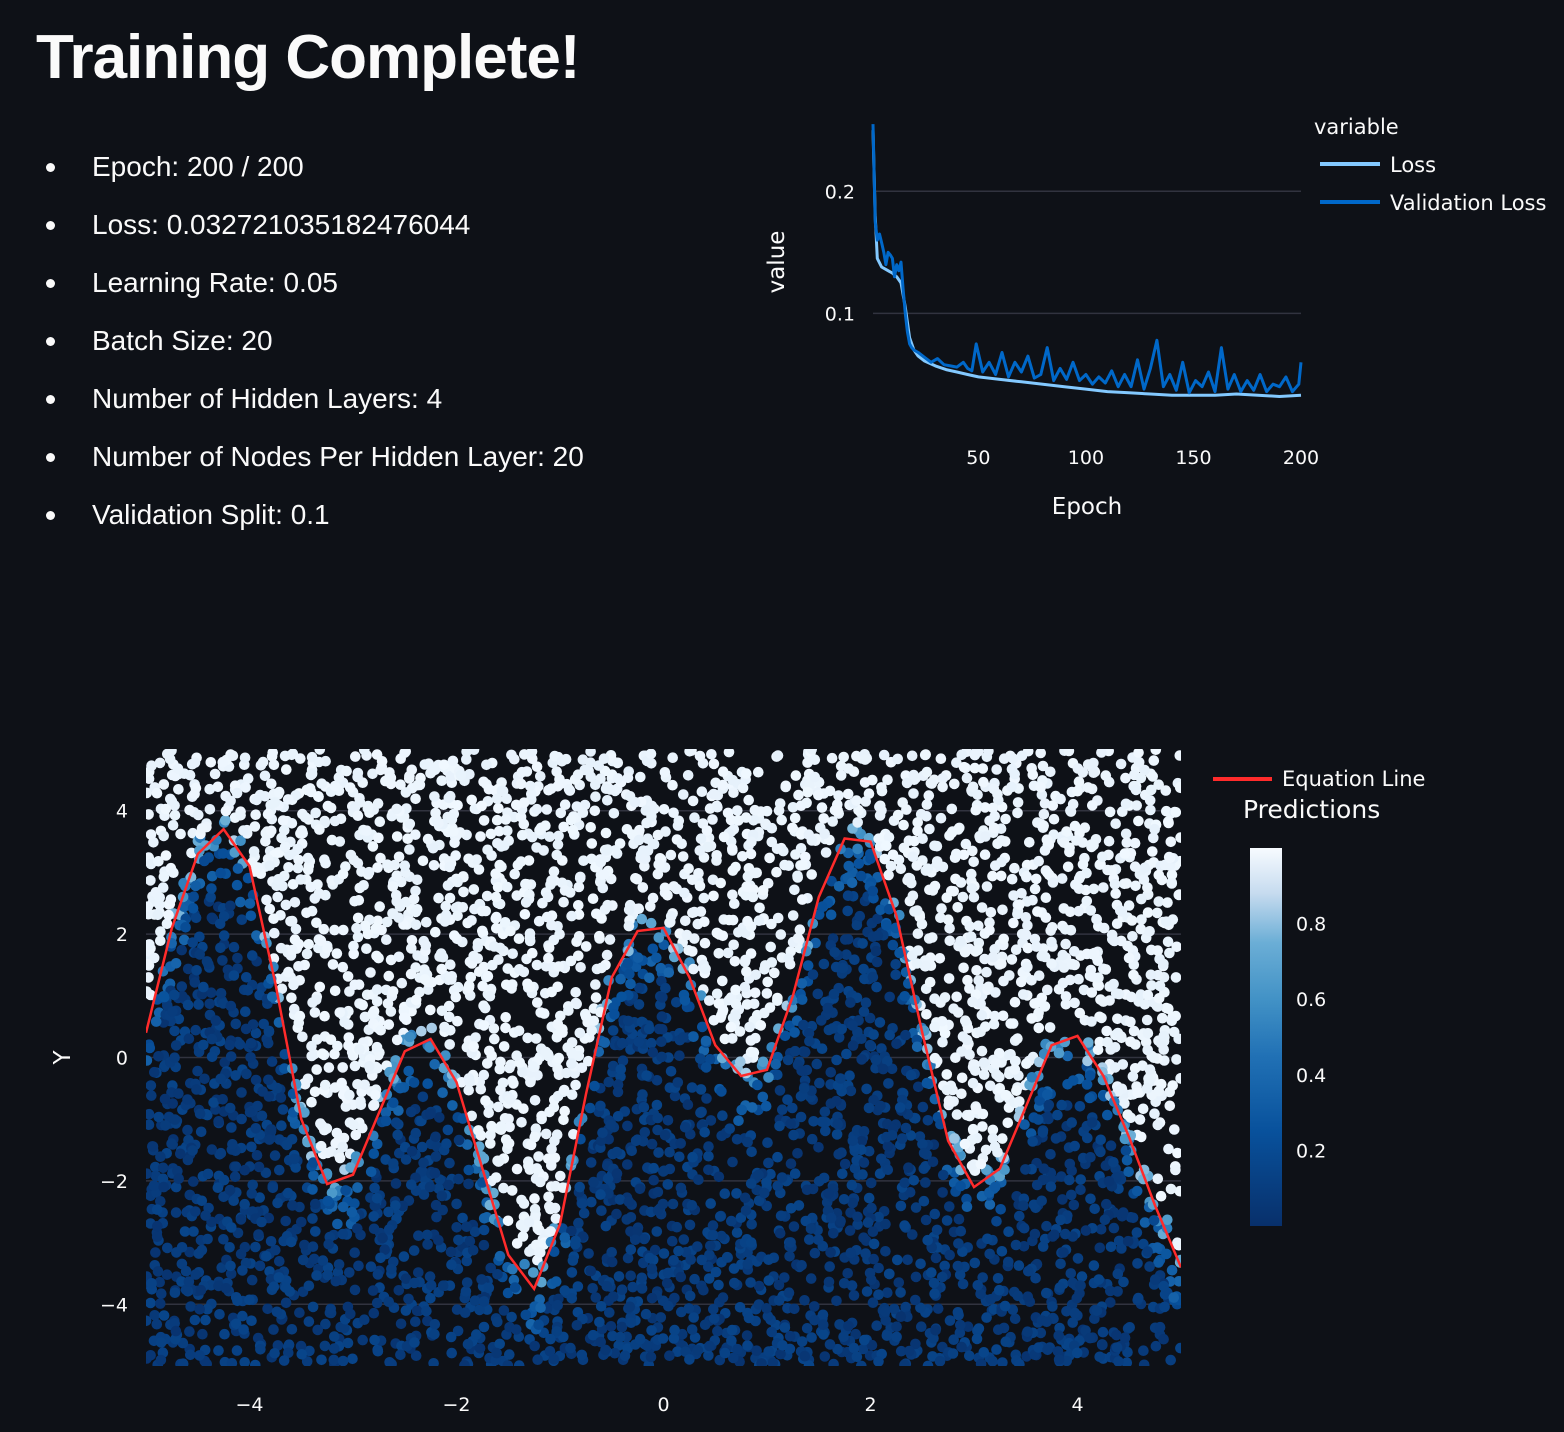 Image resolution: width=1564 pixels, height=1432 pixels. What do you see at coordinates (870, 1405) in the screenshot?
I see `x-tick-label: 2` at bounding box center [870, 1405].